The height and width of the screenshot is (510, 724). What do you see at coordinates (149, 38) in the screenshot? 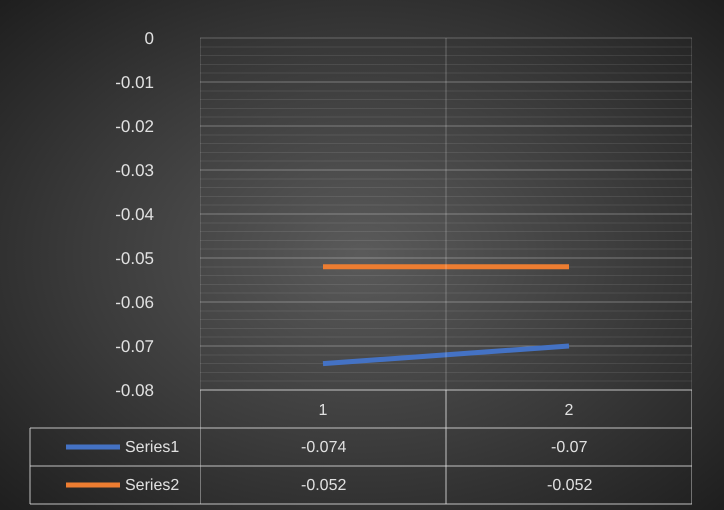
I see `y-tick-label: 0` at bounding box center [149, 38].